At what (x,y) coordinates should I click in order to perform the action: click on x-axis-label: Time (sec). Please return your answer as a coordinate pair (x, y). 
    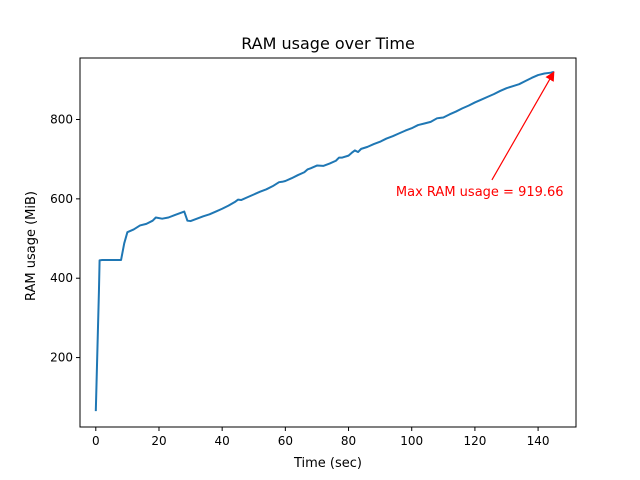
    Looking at the image, I should click on (327, 463).